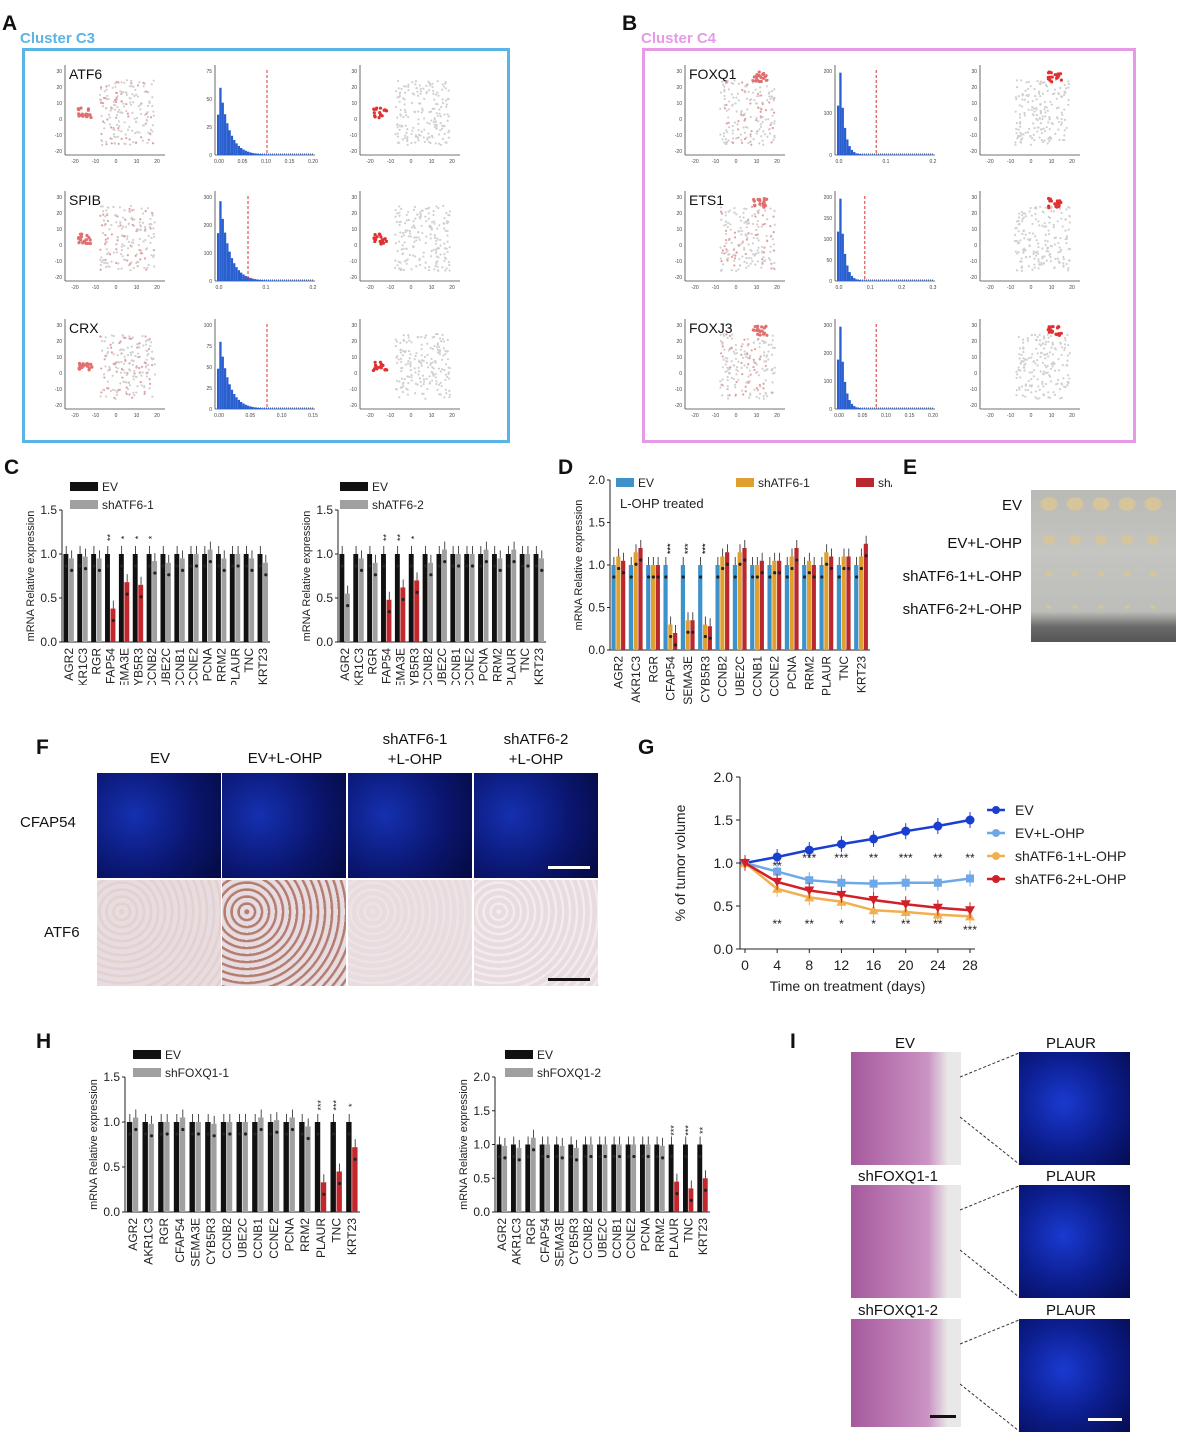  Describe the element at coordinates (830, 156) in the screenshot. I see `hist-ytick: 0` at that location.